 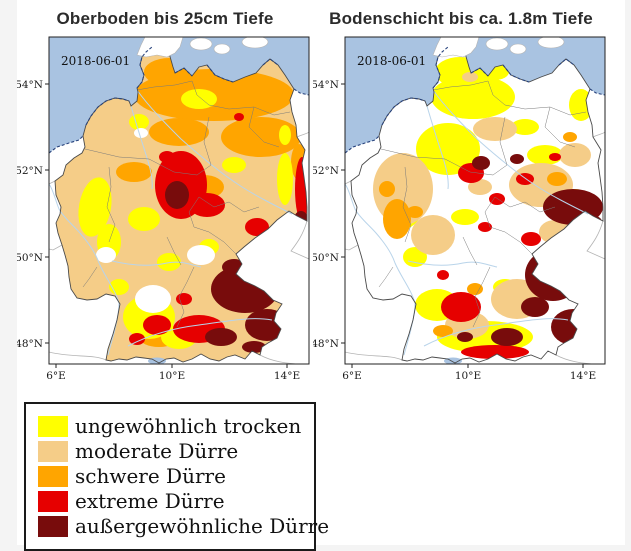 What do you see at coordinates (157, 451) in the screenshot?
I see `legend-label: moderate Dürre` at bounding box center [157, 451].